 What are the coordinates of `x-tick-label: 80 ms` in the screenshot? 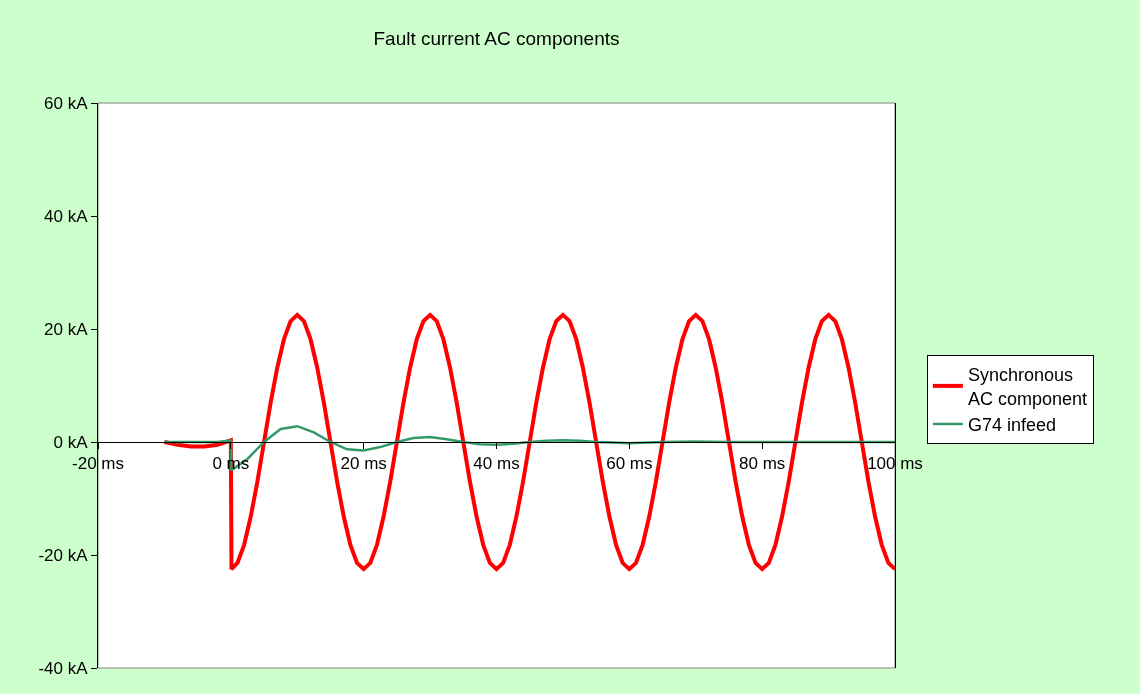 It's located at (762, 464).